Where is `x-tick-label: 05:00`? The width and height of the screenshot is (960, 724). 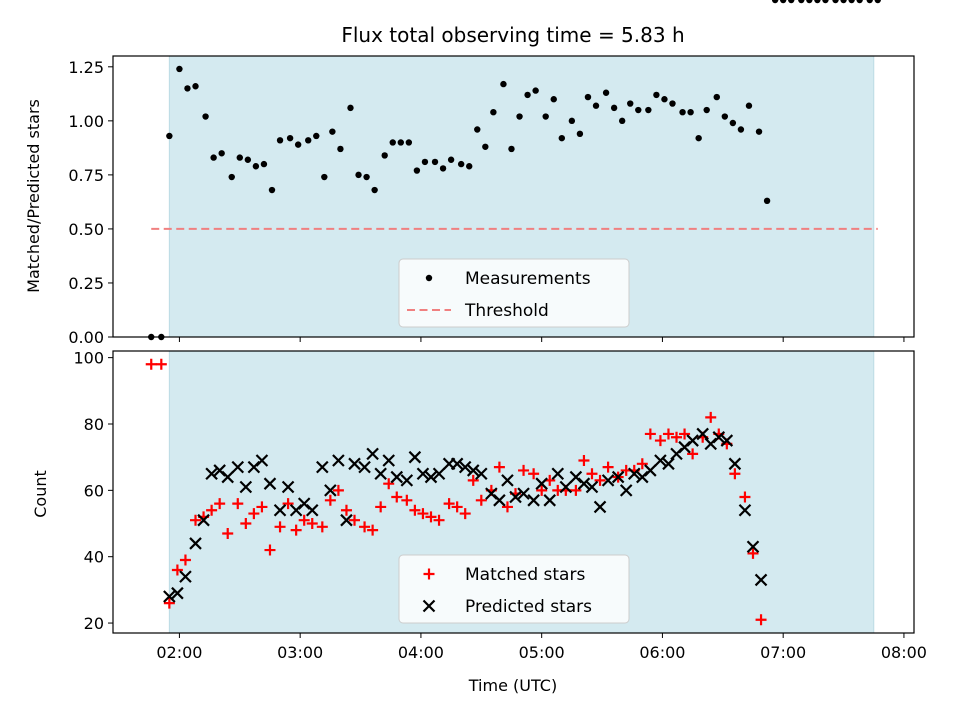
x-tick-label: 05:00 is located at coordinates (542, 652).